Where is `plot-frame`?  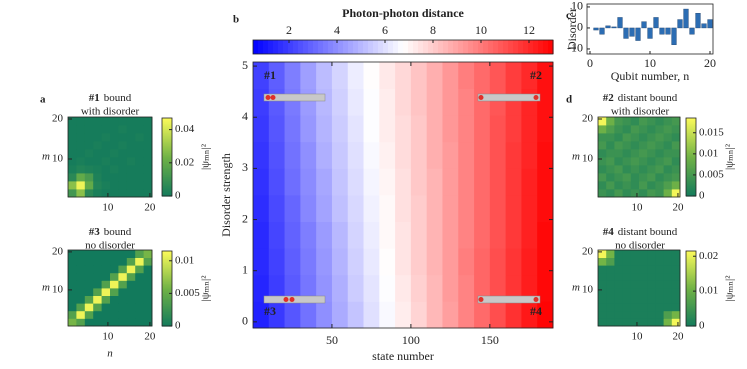 plot-frame is located at coordinates (110, 157).